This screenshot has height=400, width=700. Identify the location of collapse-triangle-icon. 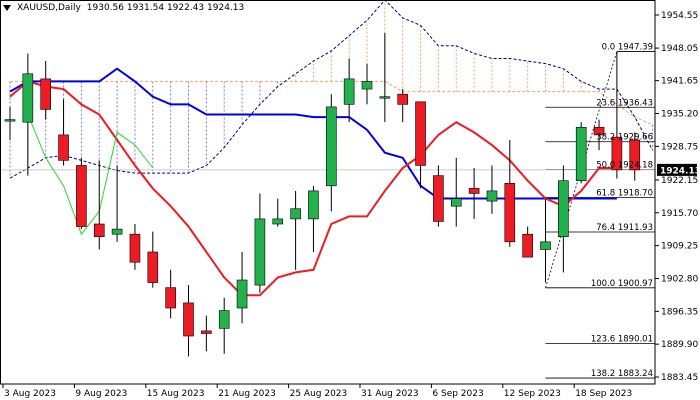
(7, 8).